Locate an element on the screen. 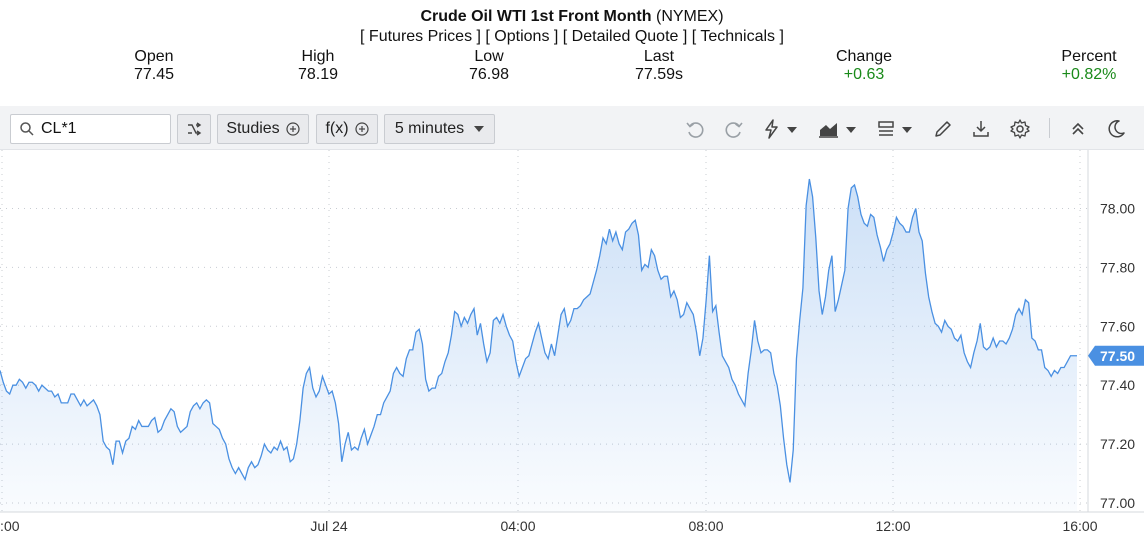  gear-icon is located at coordinates (1020, 129).